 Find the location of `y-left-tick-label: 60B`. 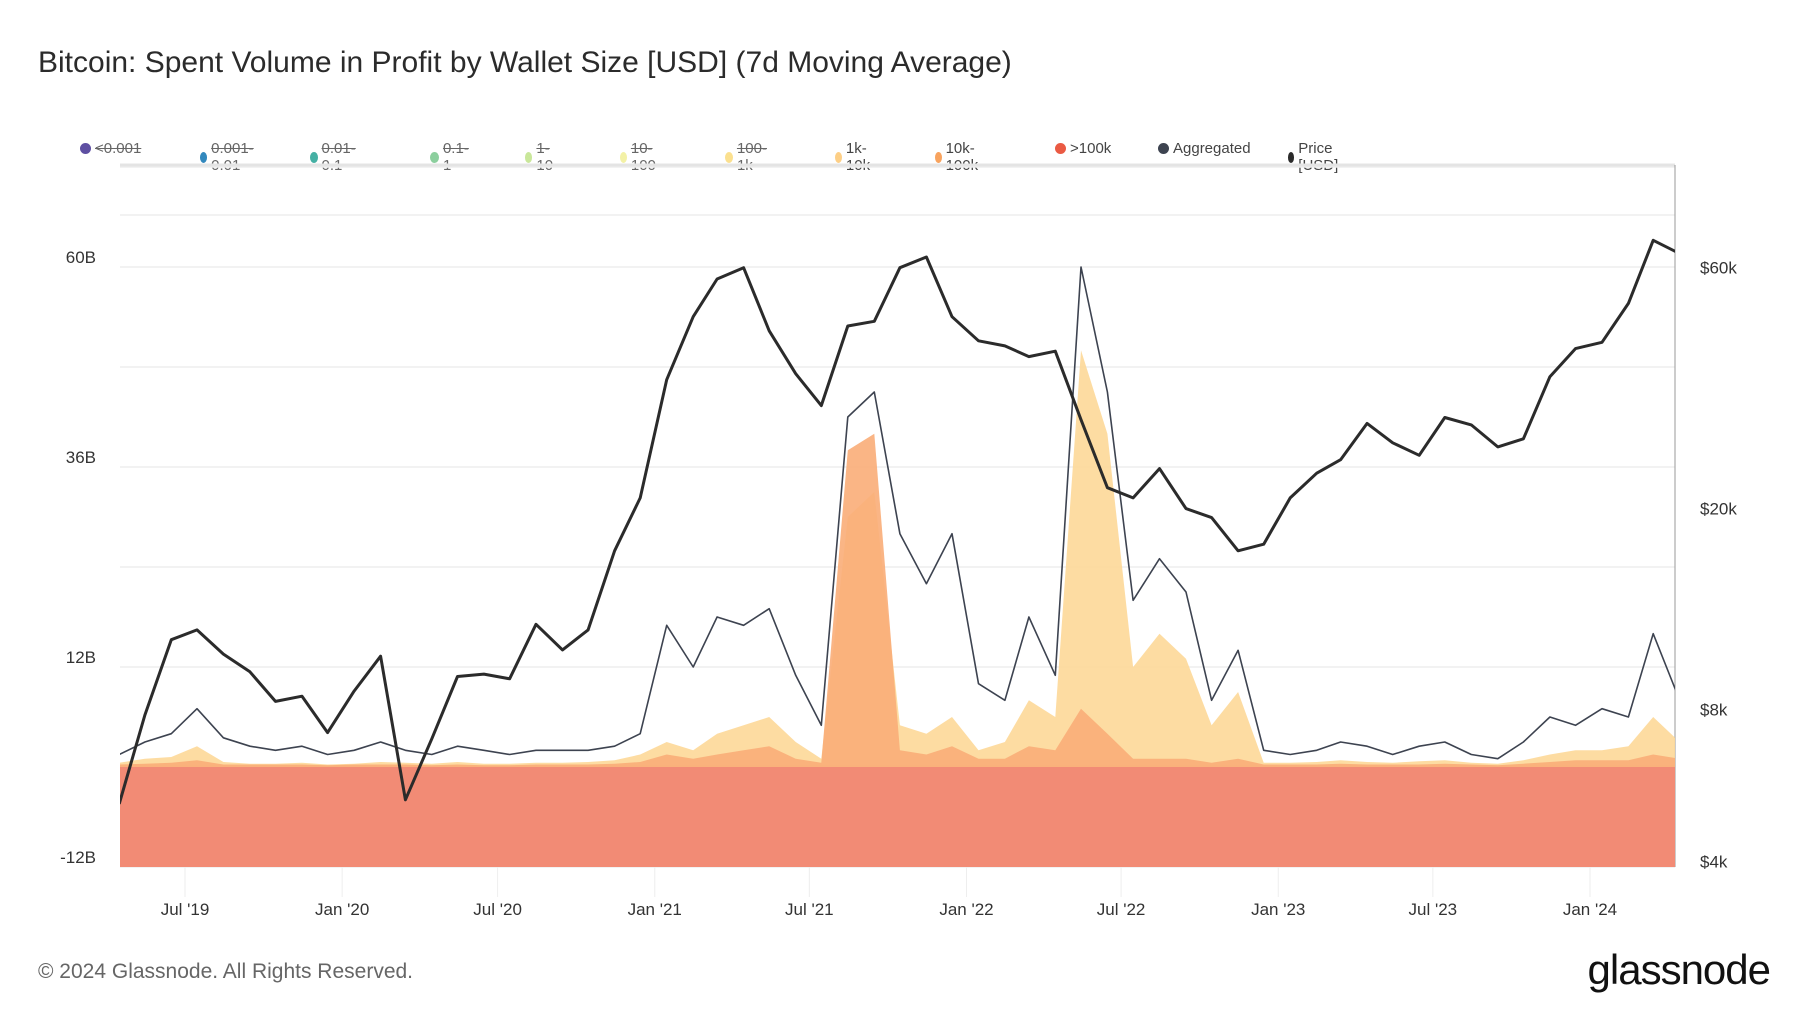

y-left-tick-label: 60B is located at coordinates (81, 257).